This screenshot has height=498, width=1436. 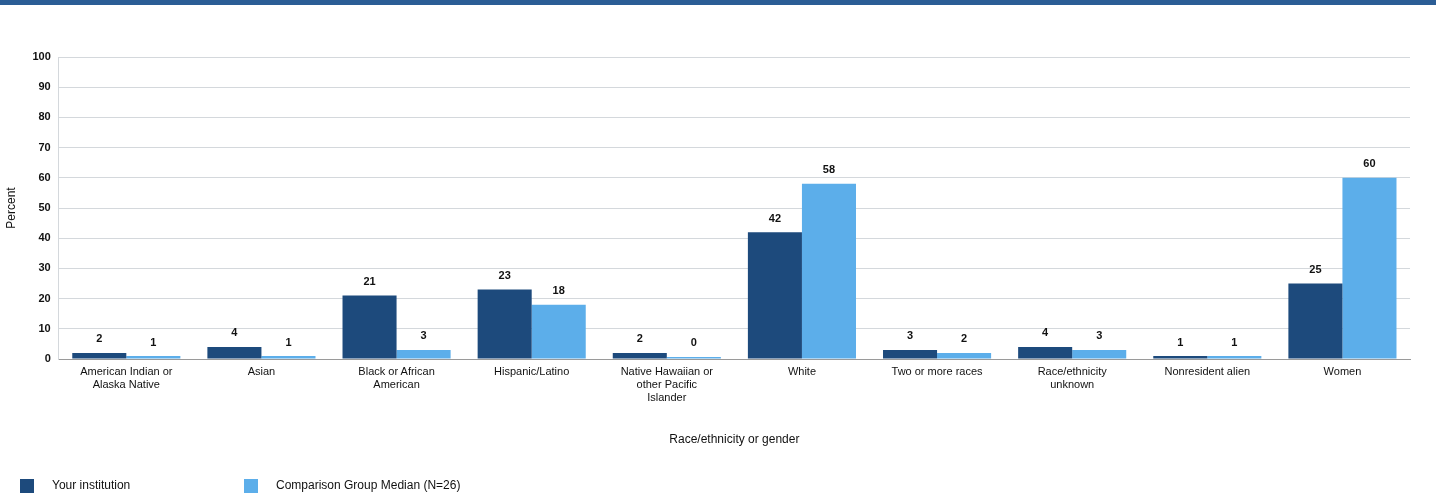 I want to click on data-label: 25, so click(x=1315, y=269).